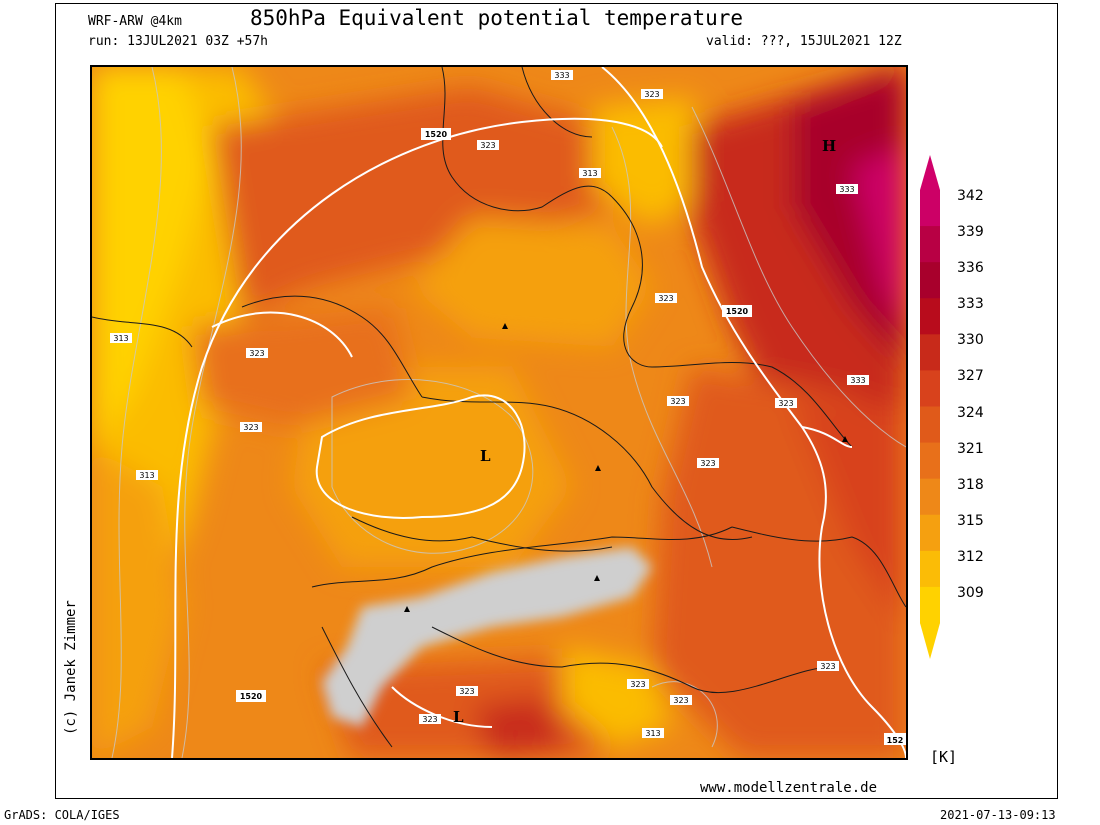 This screenshot has height=825, width=1100. I want to click on contour-label: 152, so click(895, 739).